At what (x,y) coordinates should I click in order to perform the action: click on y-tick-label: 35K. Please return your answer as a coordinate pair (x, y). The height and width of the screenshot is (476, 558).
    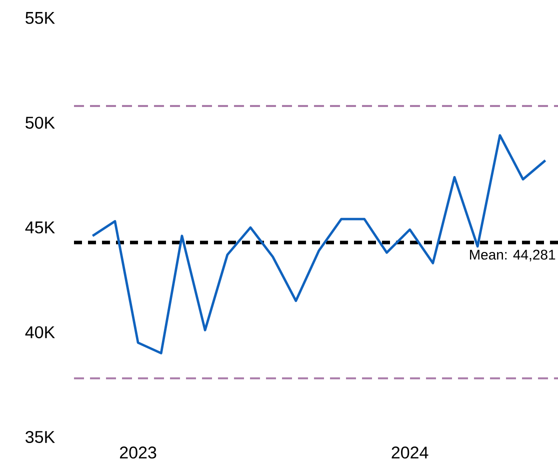
    Looking at the image, I should click on (40, 437).